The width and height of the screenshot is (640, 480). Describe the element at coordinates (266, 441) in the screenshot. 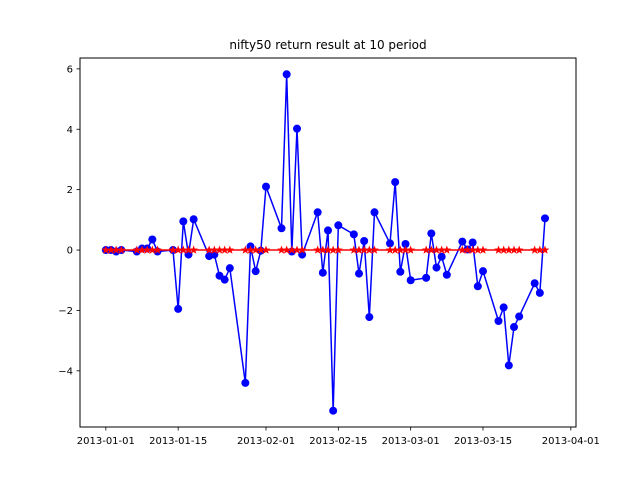

I see `x-tick-label-2: 2013-02-01` at that location.